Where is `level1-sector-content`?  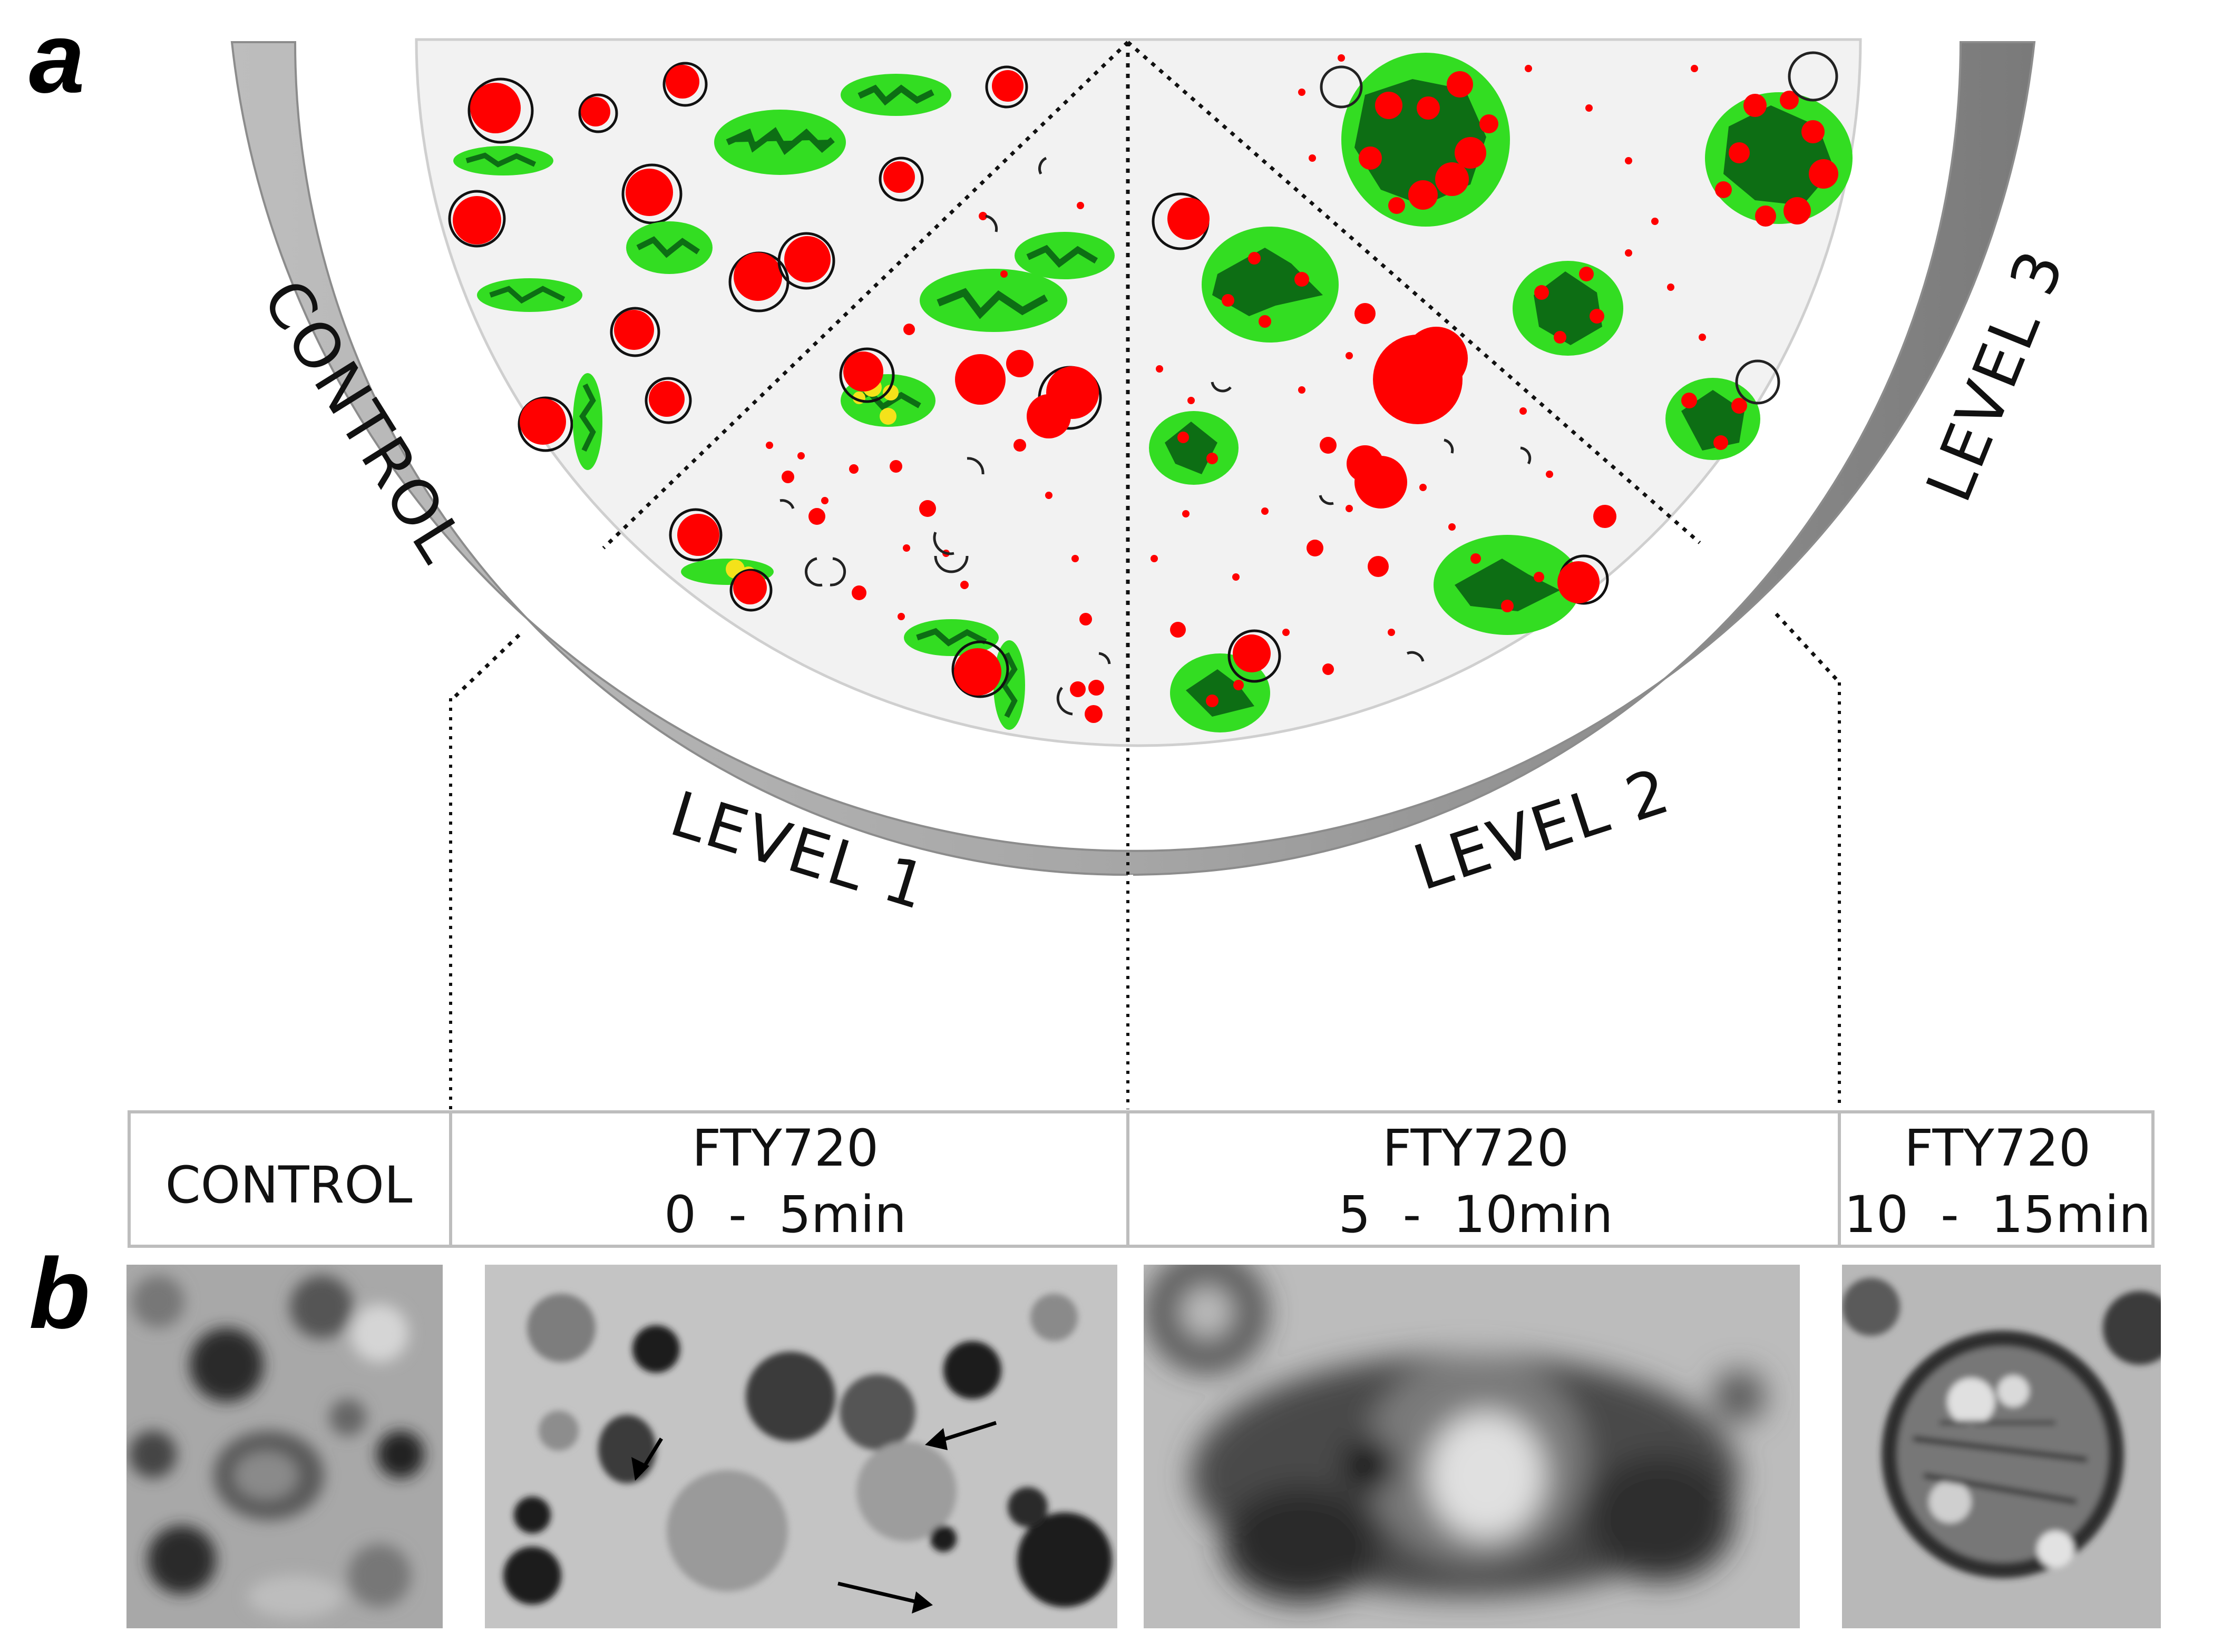 level1-sector-content is located at coordinates (892, 443).